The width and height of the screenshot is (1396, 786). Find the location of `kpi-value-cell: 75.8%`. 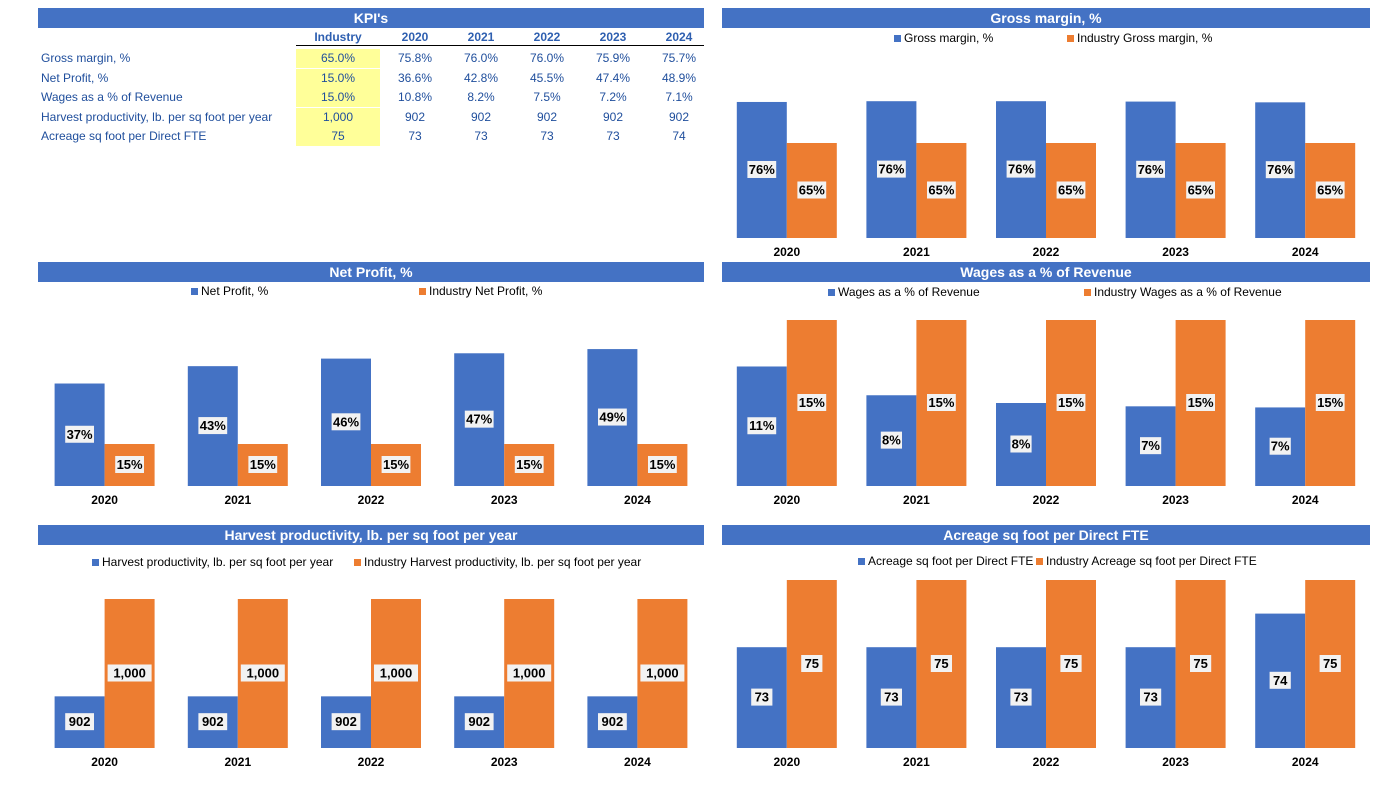

kpi-value-cell: 75.8% is located at coordinates (415, 58).